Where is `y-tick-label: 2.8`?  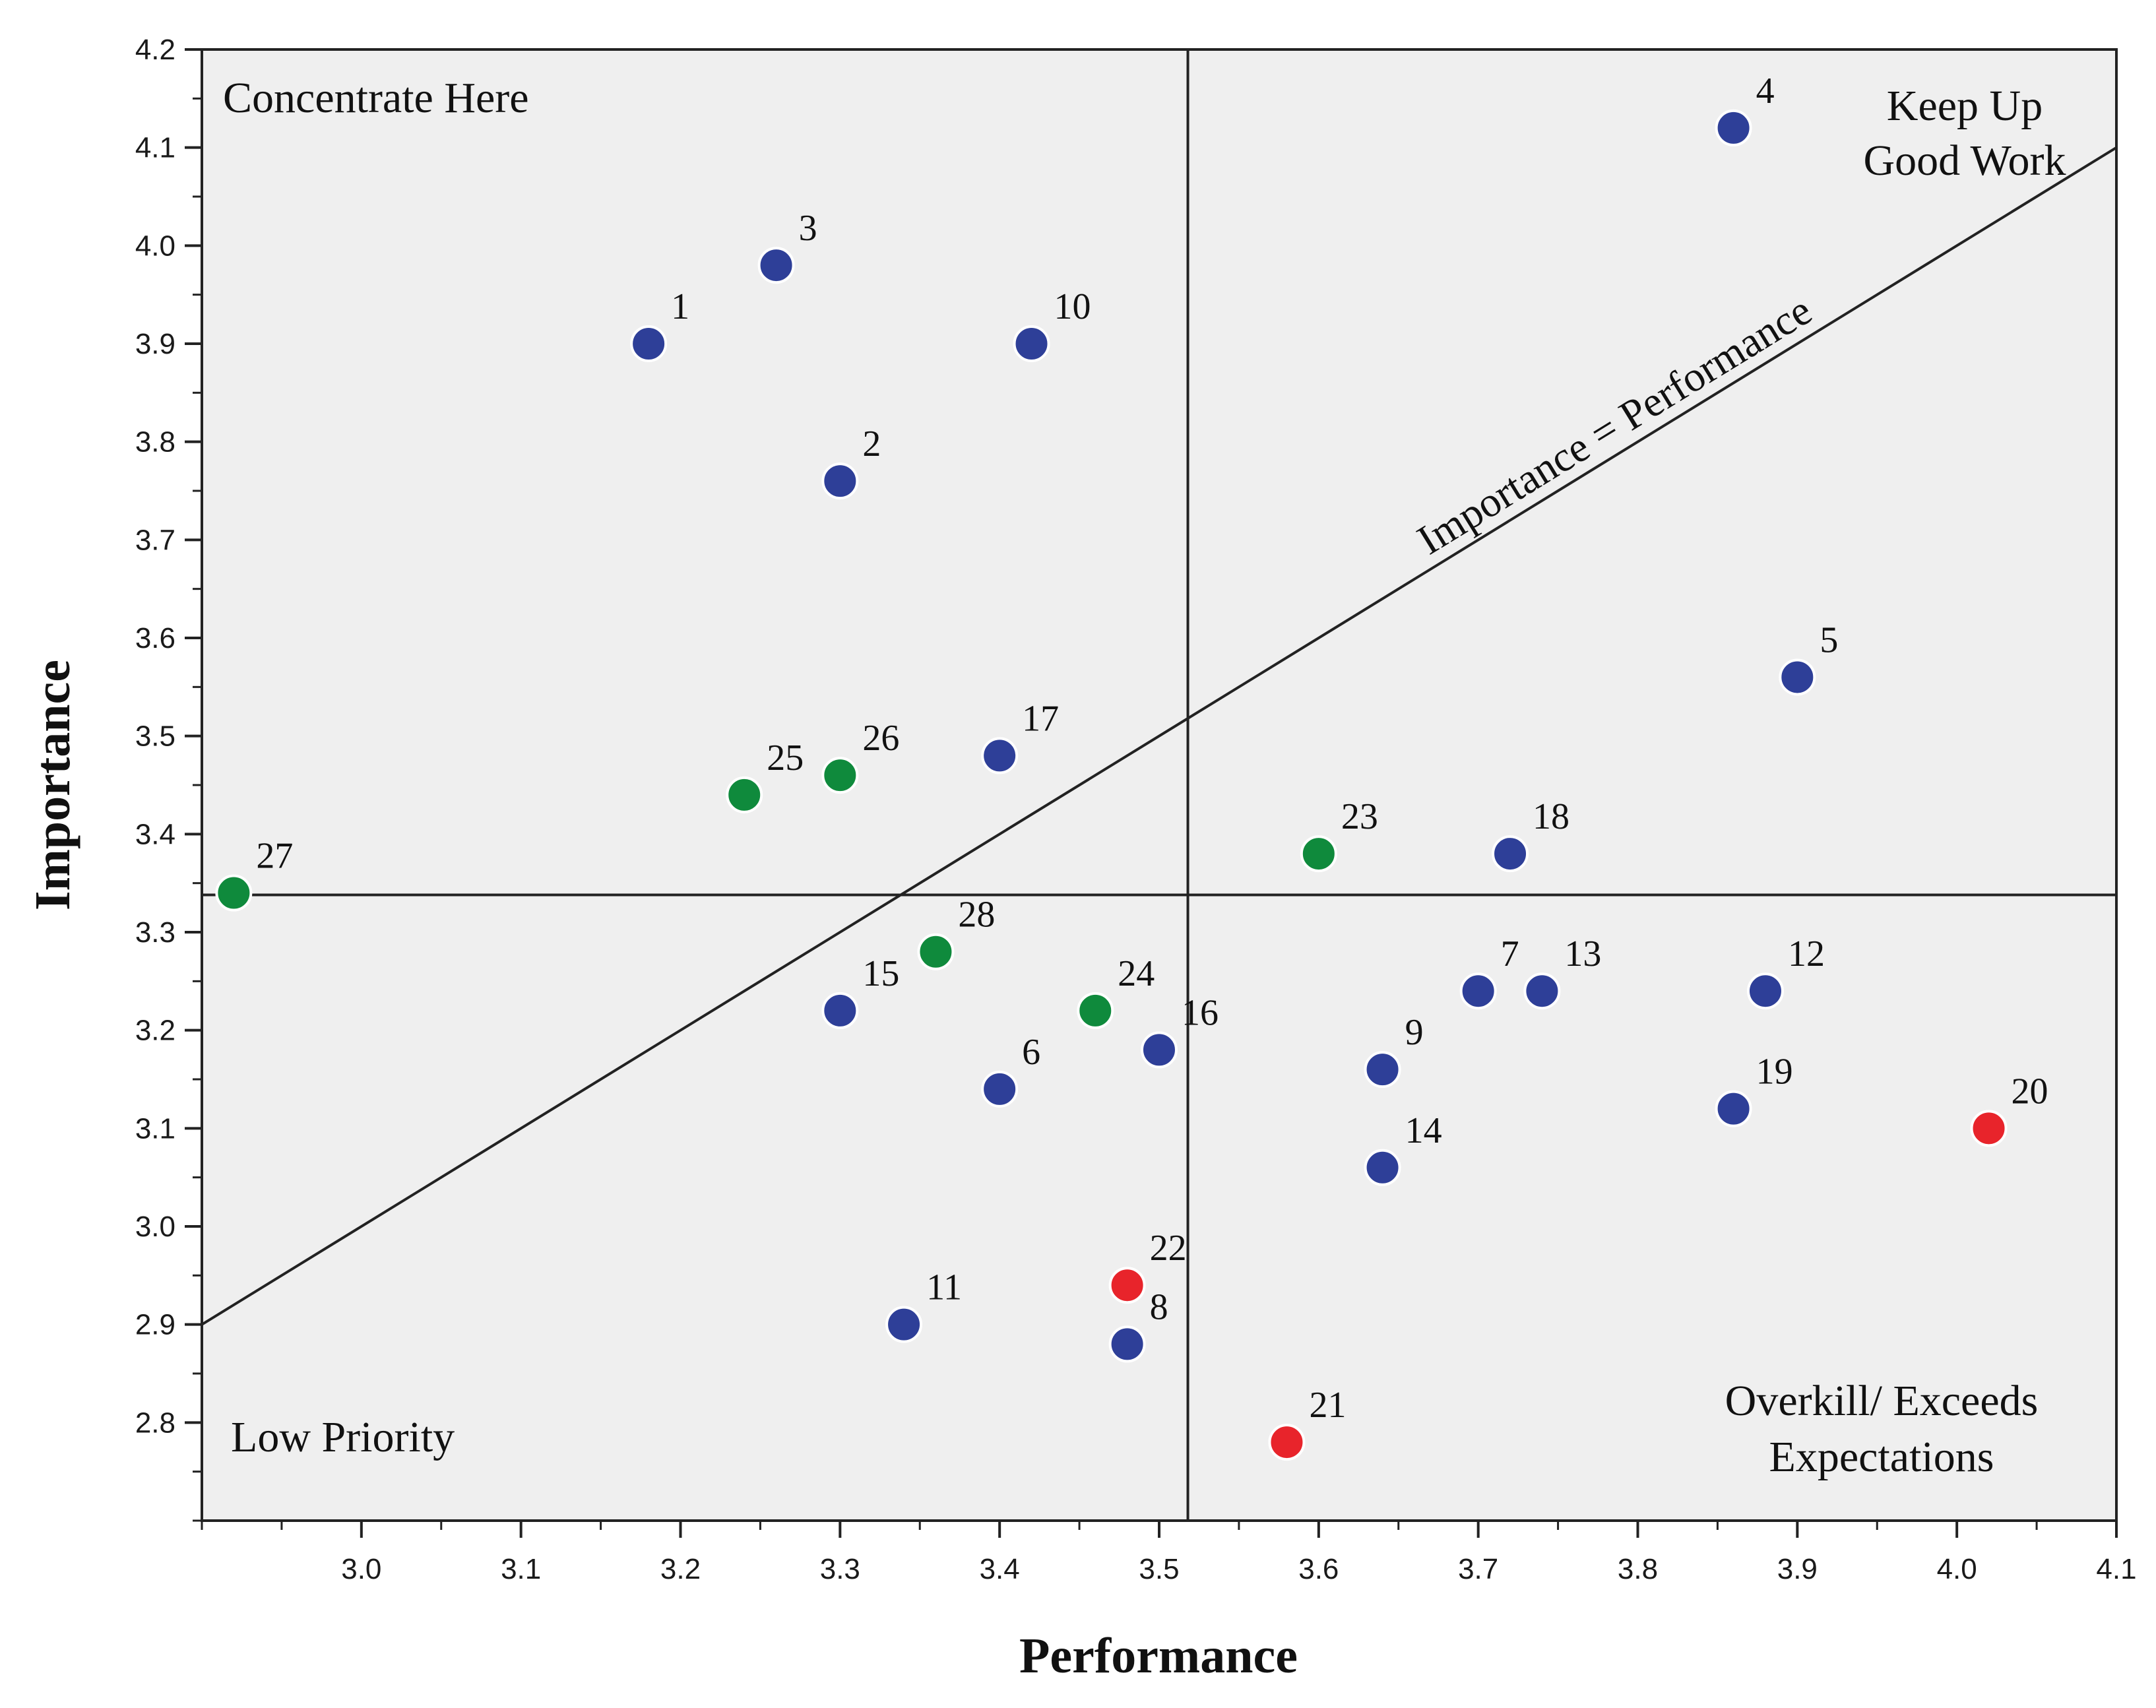 y-tick-label: 2.8 is located at coordinates (155, 1423).